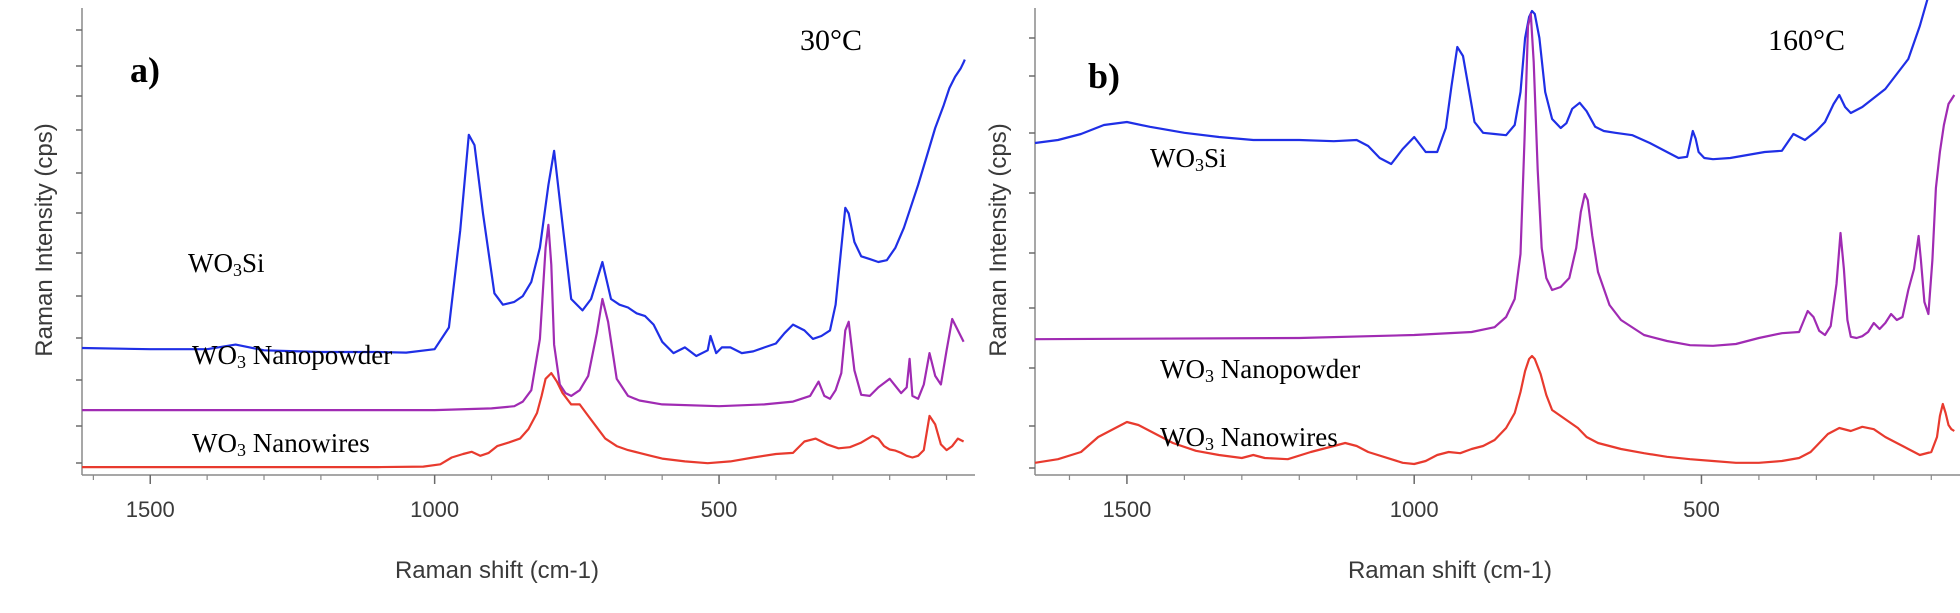  I want to click on panel-label: a), so click(145, 70).